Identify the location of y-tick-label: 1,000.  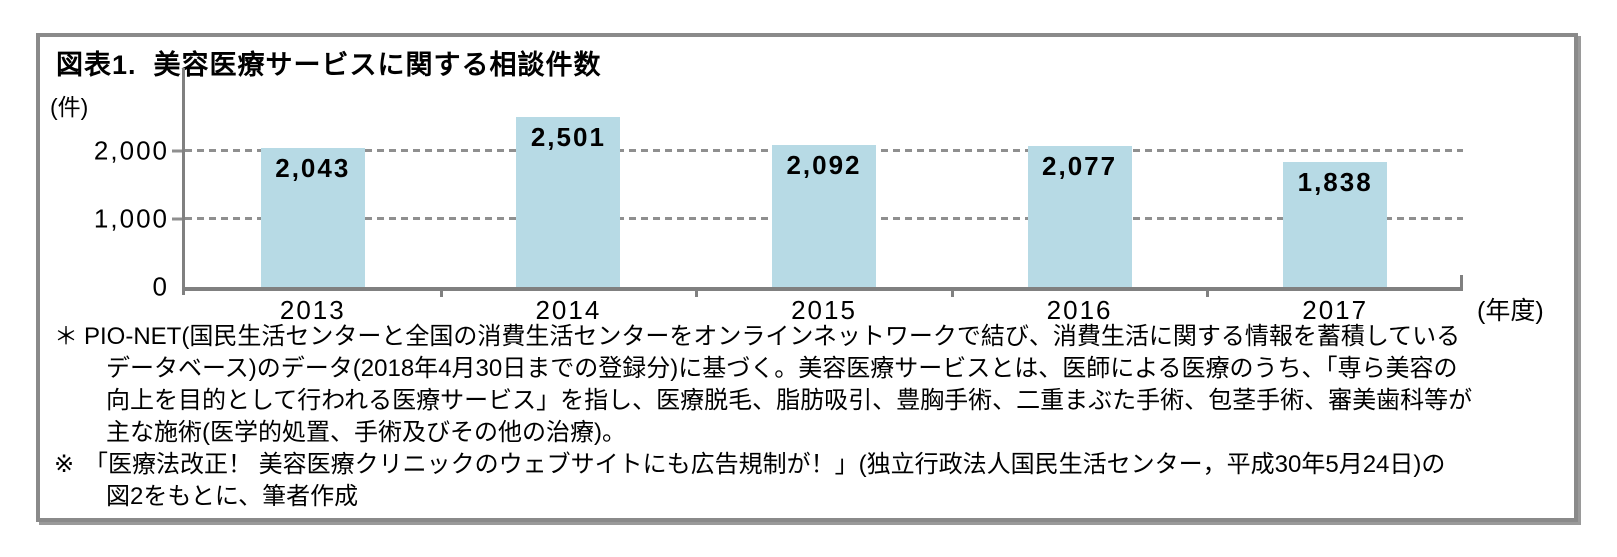
(131, 218).